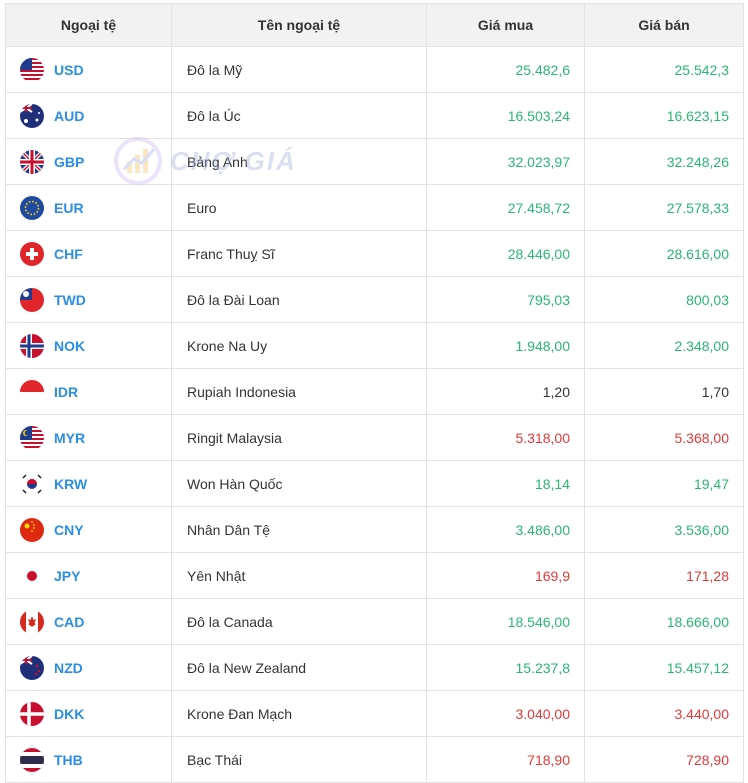 The image size is (748, 783). I want to click on currency-link-jpy: JPY, so click(67, 575).